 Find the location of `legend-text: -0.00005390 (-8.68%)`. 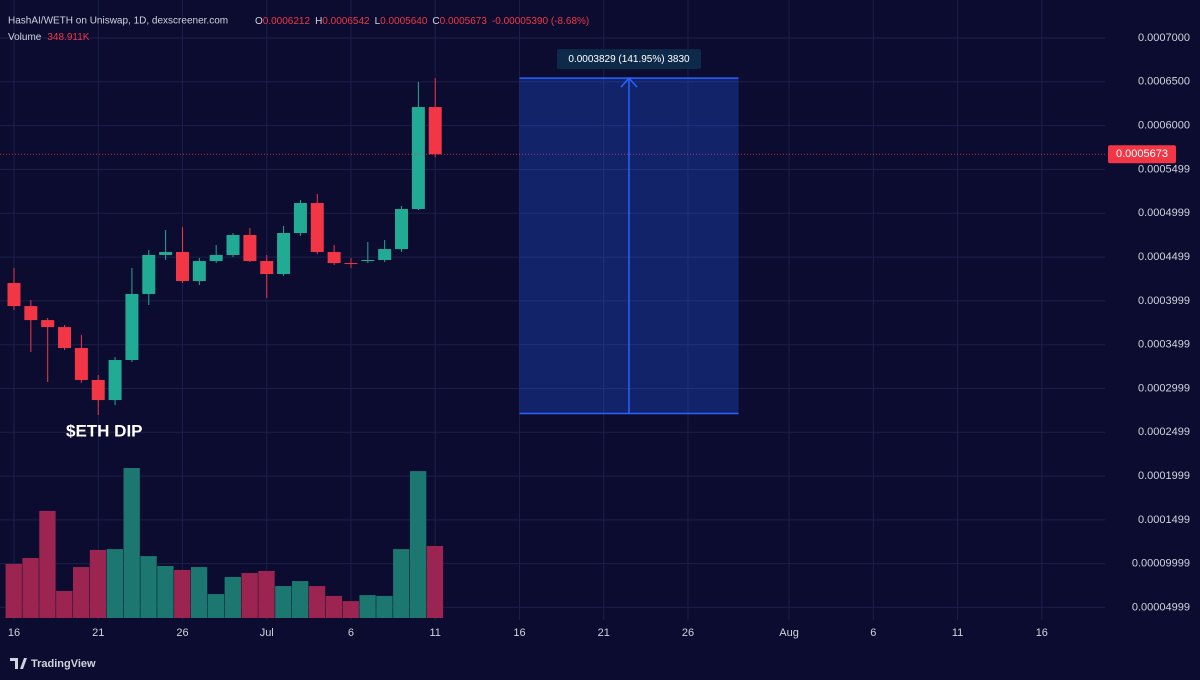

legend-text: -0.00005390 (-8.68%) is located at coordinates (540, 21).